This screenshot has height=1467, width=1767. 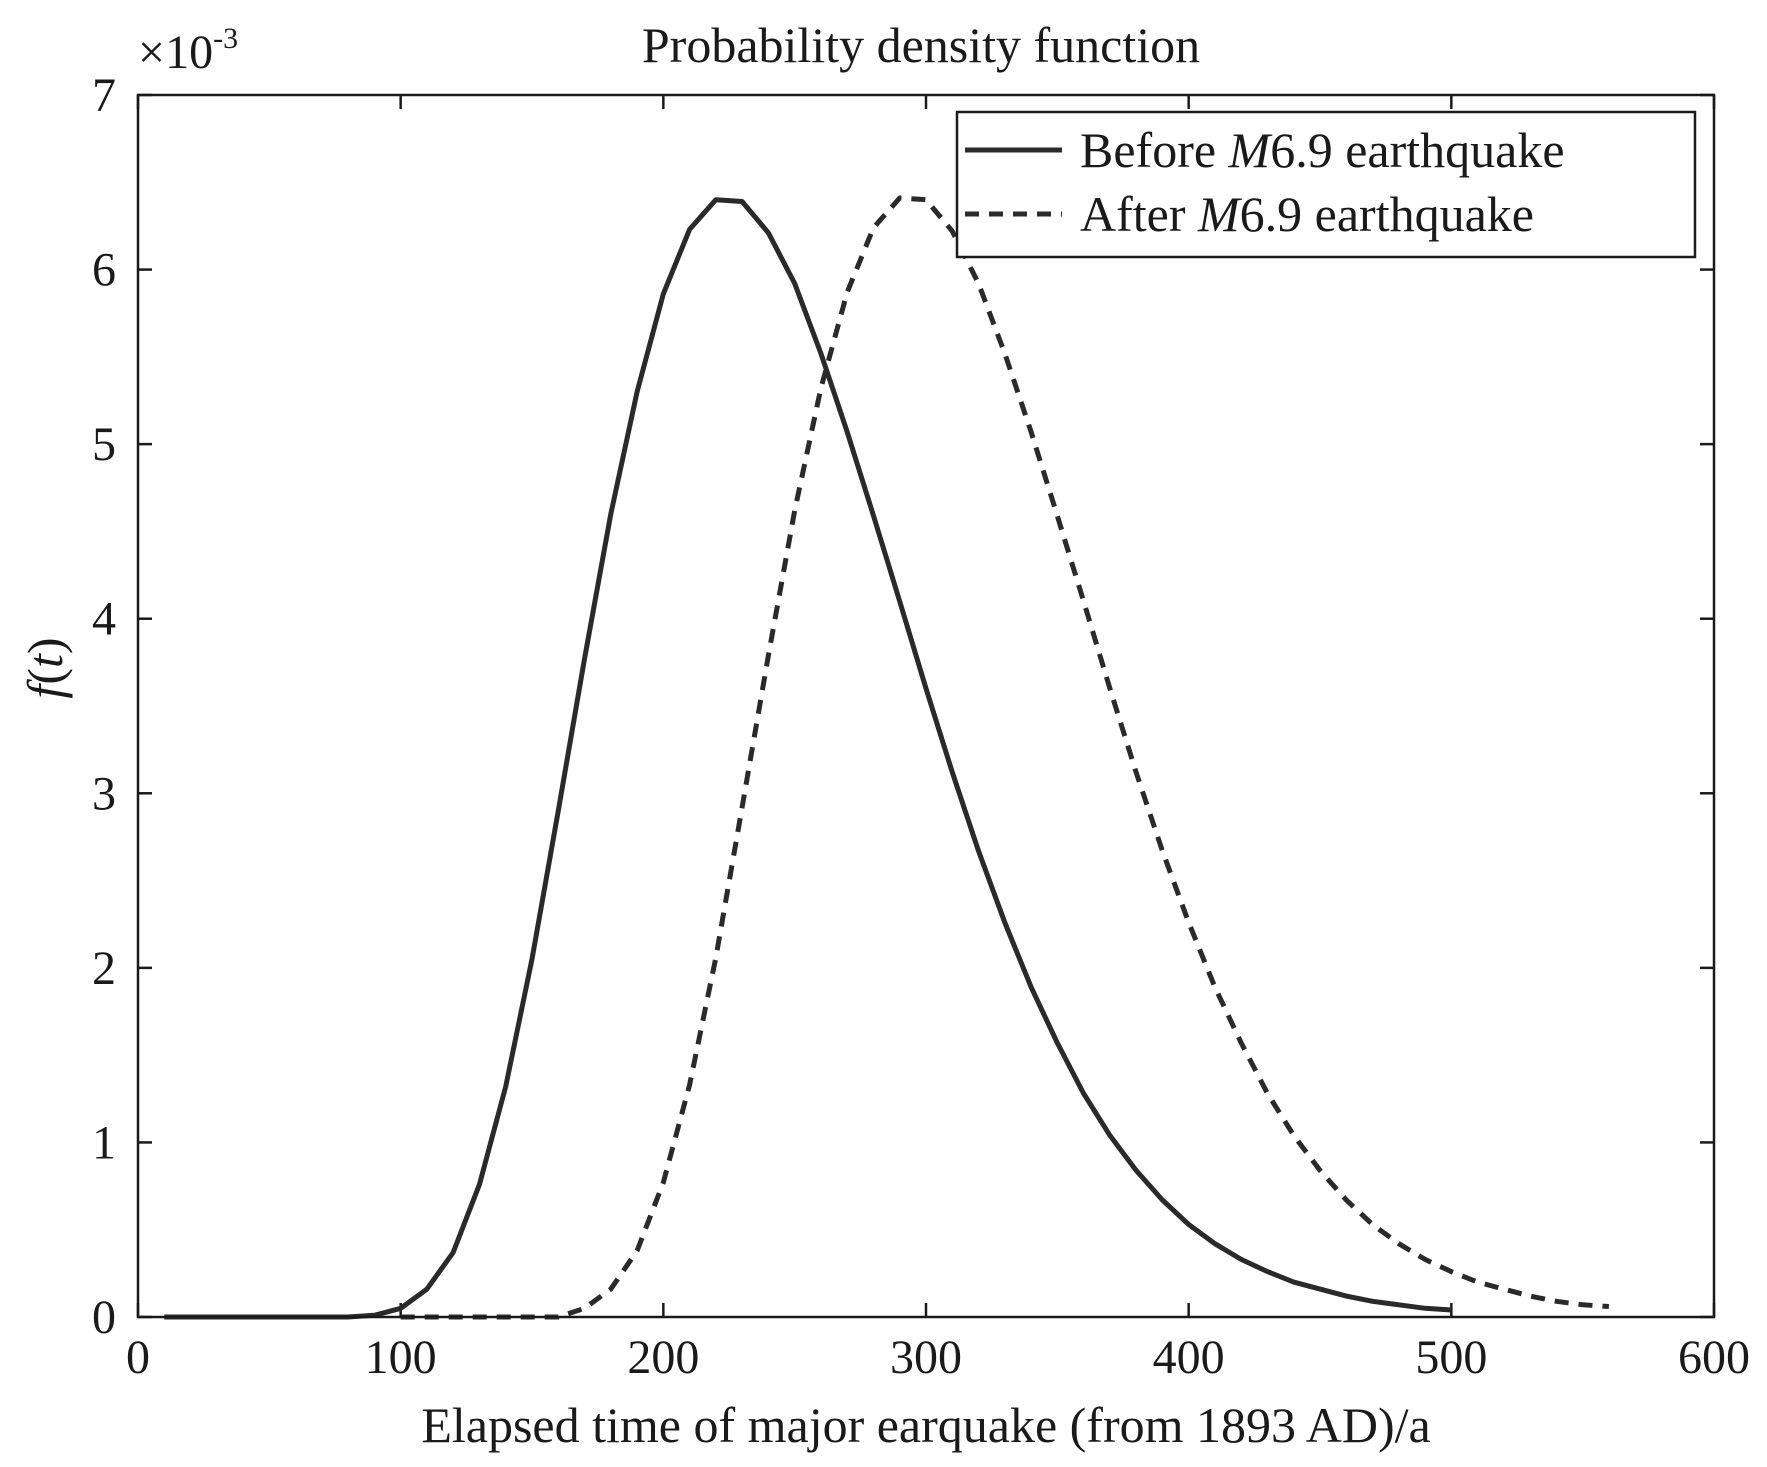 I want to click on y-axis-label-open: (, so click(x=45, y=676).